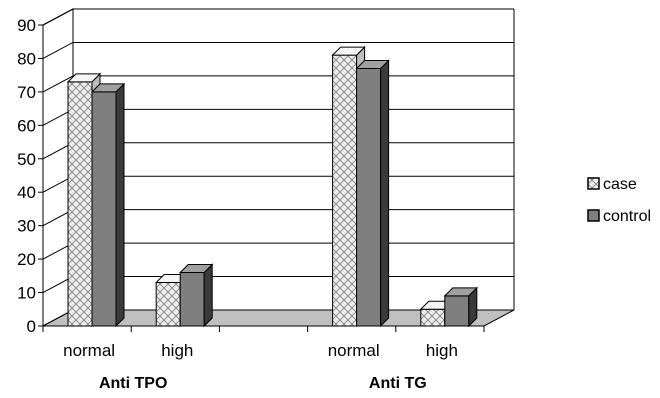 The width and height of the screenshot is (660, 398). What do you see at coordinates (26, 58) in the screenshot?
I see `y-tick-label: 80` at bounding box center [26, 58].